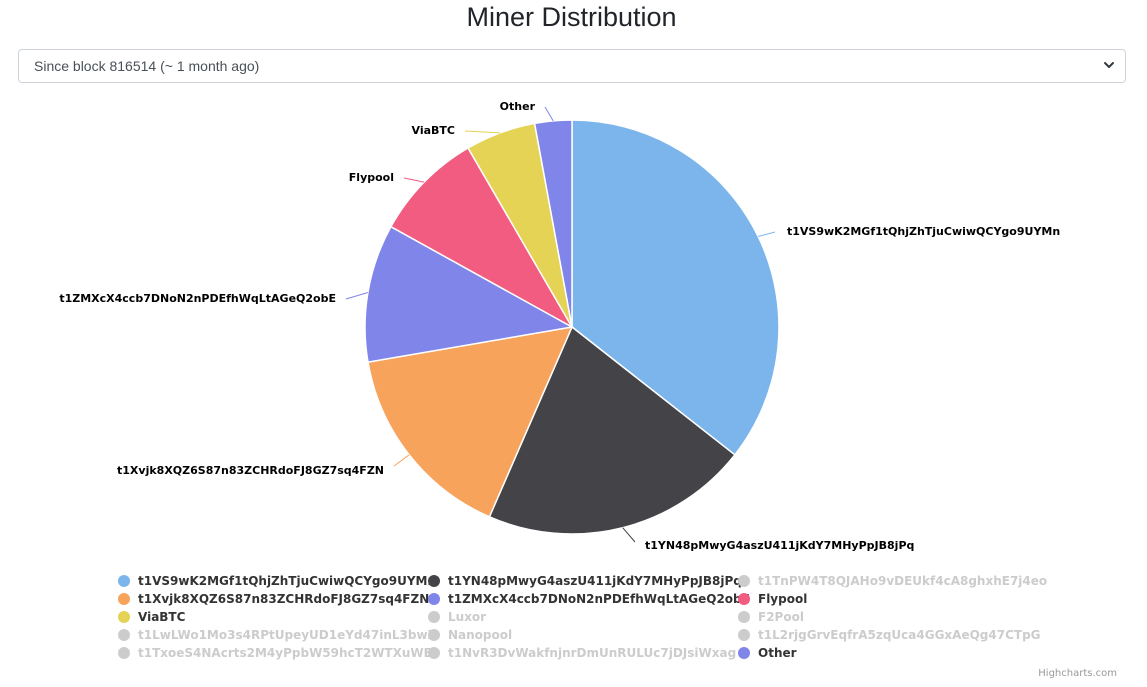  I want to click on legend-item: t1TnPW4T8QJAHo9vDEUkf4cA8ghxhE7j4eo, so click(892, 581).